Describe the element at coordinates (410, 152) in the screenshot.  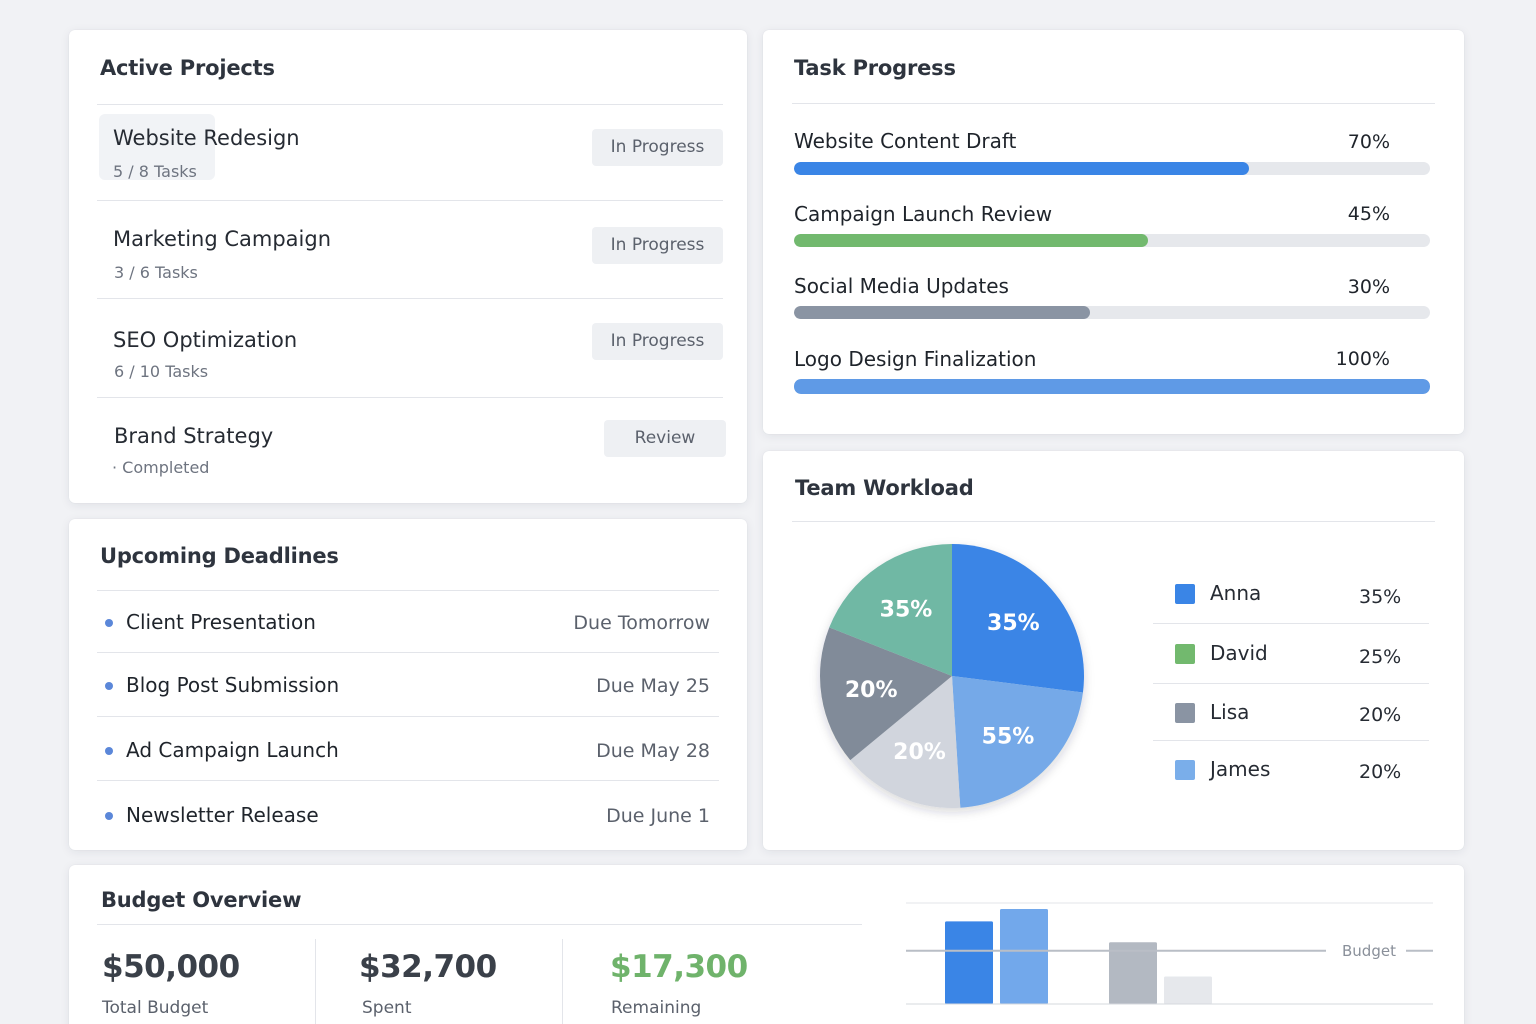
I see `project-row-website-redesign: Website Redesign 5 / 8 Tasks In Progress` at that location.